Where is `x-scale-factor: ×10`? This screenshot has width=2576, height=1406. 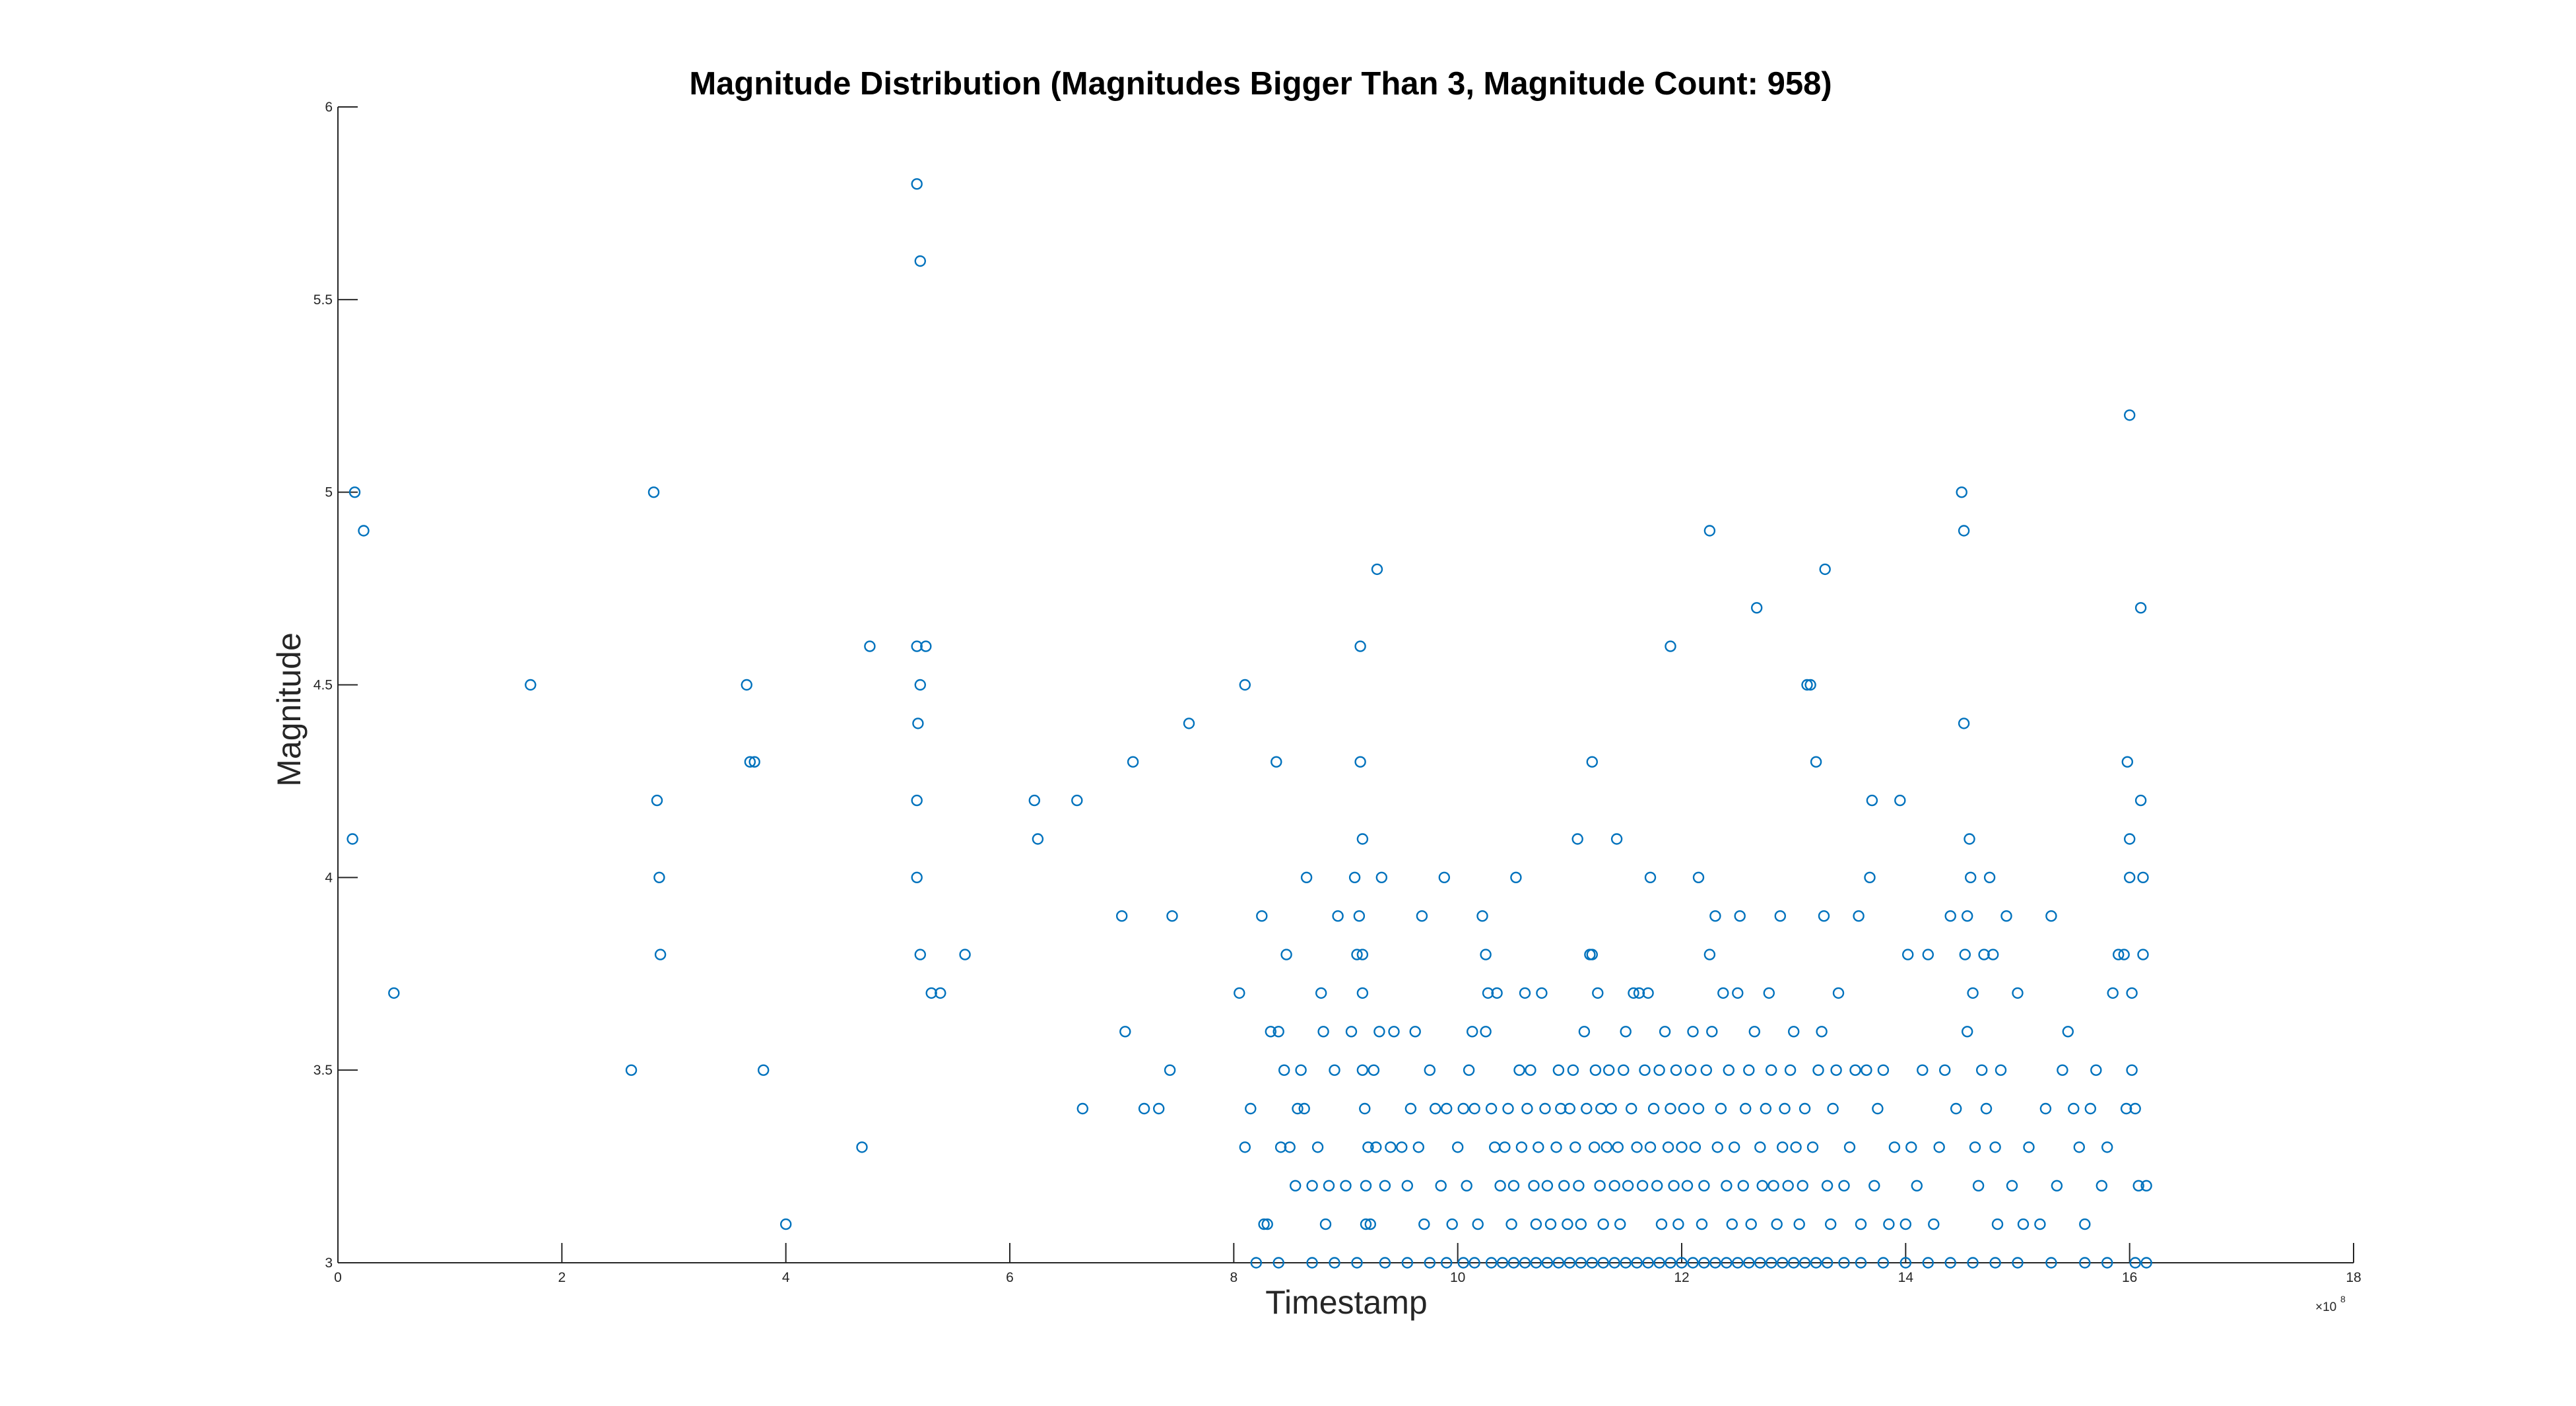
x-scale-factor: ×10 is located at coordinates (2325, 1307).